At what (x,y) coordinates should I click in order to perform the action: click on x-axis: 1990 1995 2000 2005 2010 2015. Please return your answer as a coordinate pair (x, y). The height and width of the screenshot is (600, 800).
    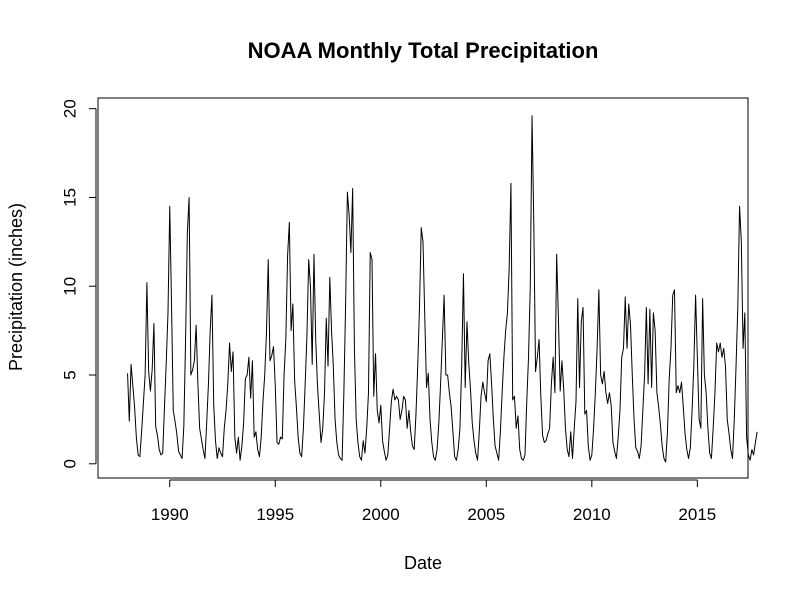
    Looking at the image, I should click on (433, 501).